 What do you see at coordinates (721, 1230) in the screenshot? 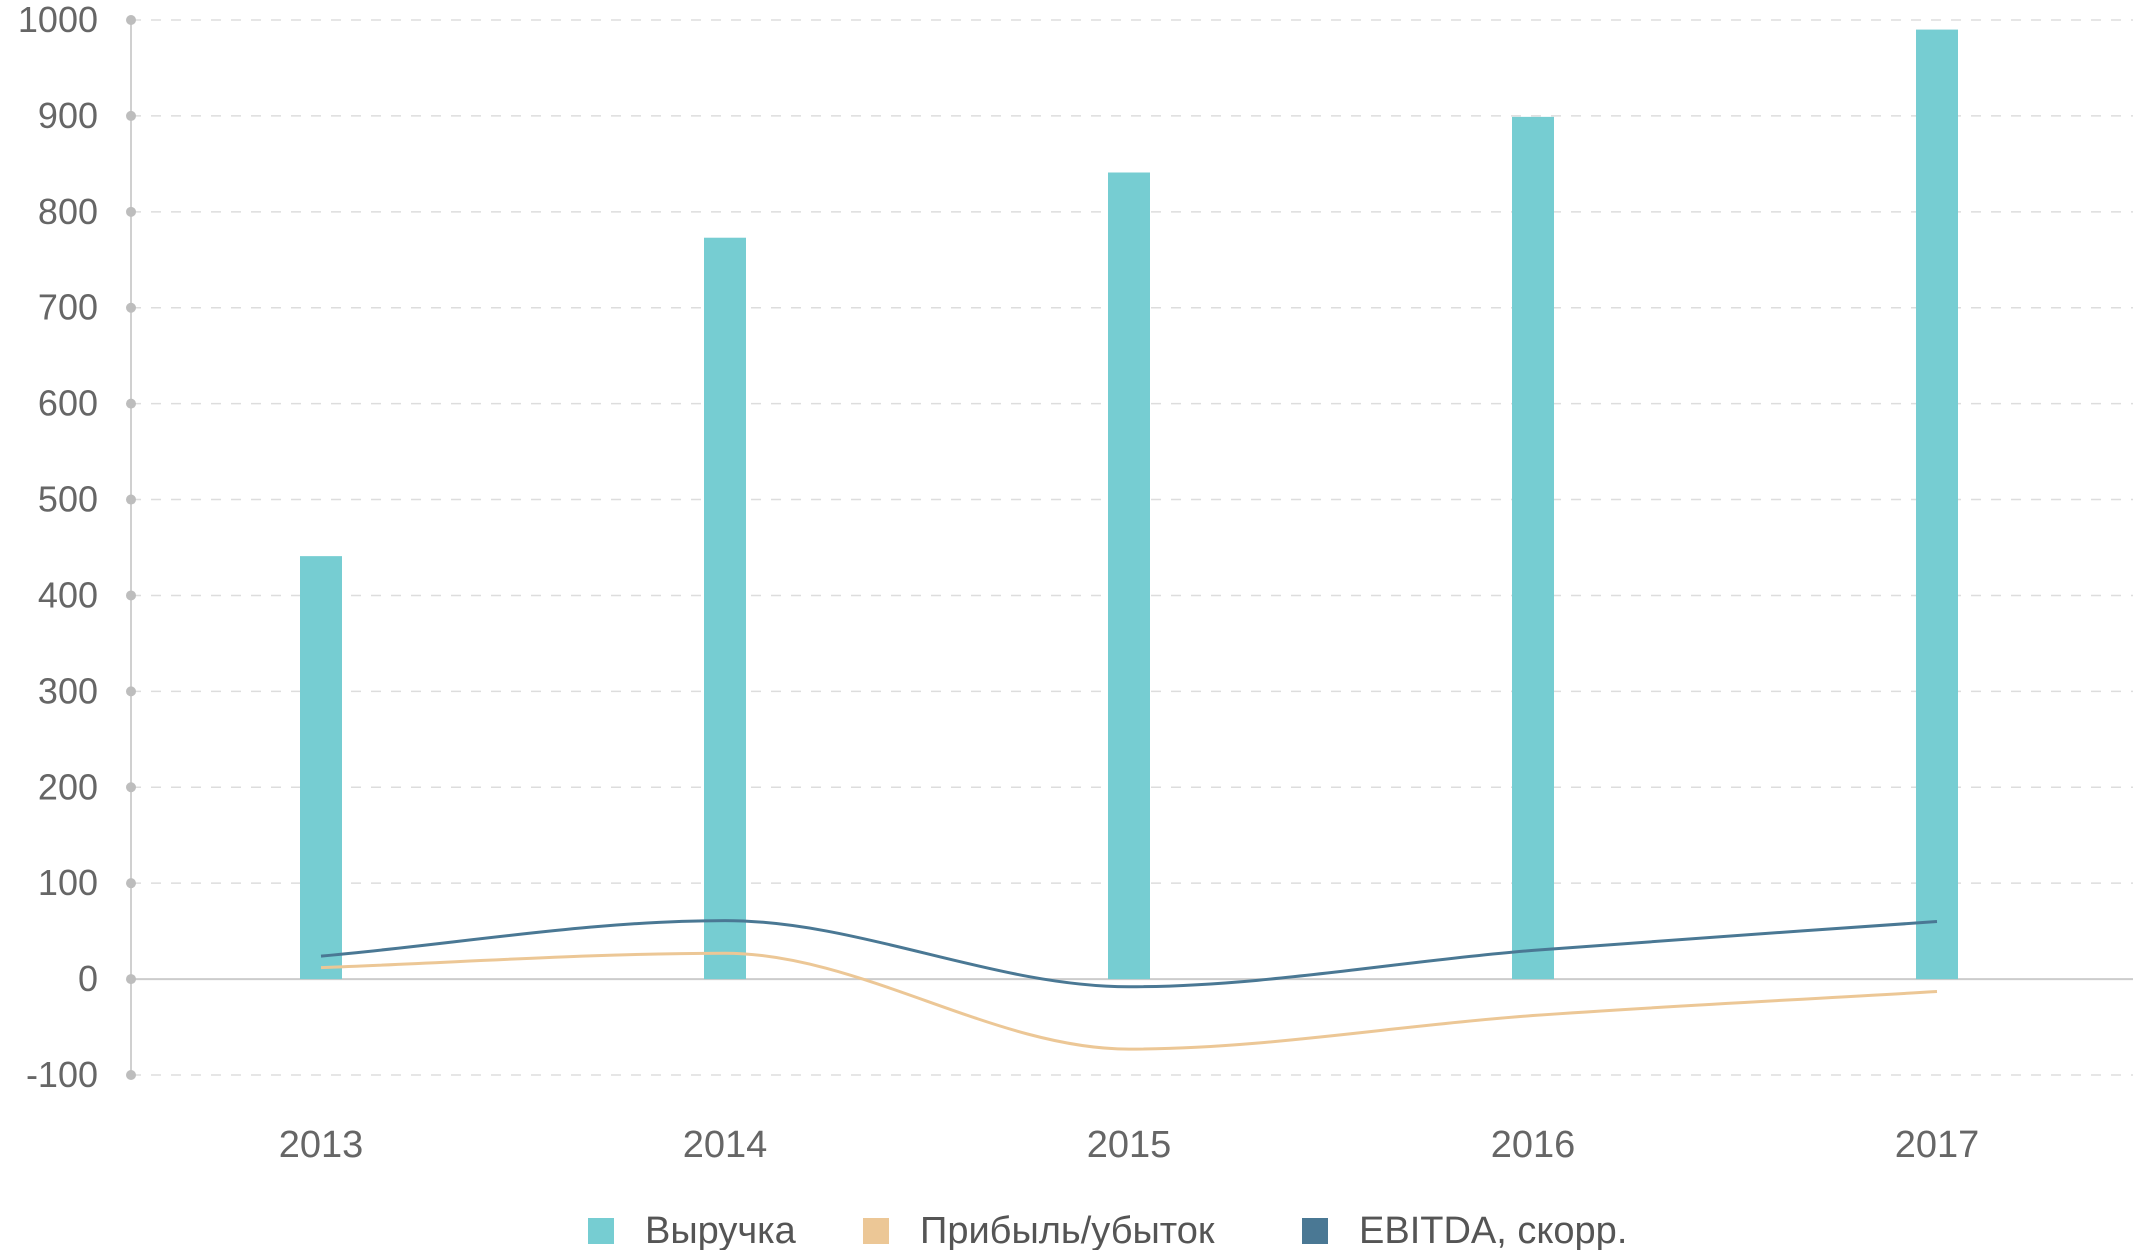
I see `legend-label: Выручка` at bounding box center [721, 1230].